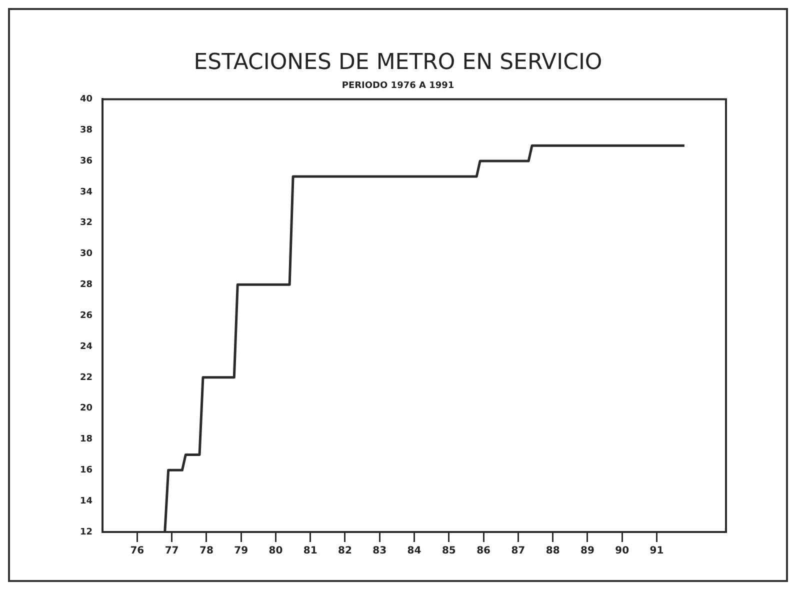 This screenshot has height=606, width=808. What do you see at coordinates (86, 223) in the screenshot?
I see `y-tick-label: 32` at bounding box center [86, 223].